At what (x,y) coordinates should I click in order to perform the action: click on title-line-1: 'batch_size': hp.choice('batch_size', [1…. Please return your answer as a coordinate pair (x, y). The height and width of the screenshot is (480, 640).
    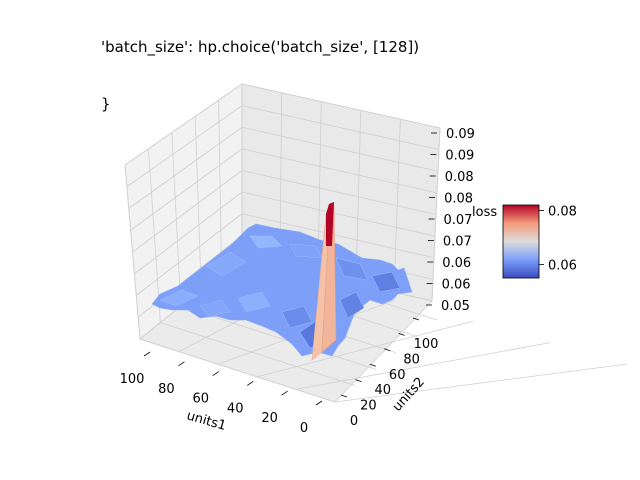
    Looking at the image, I should click on (260, 47).